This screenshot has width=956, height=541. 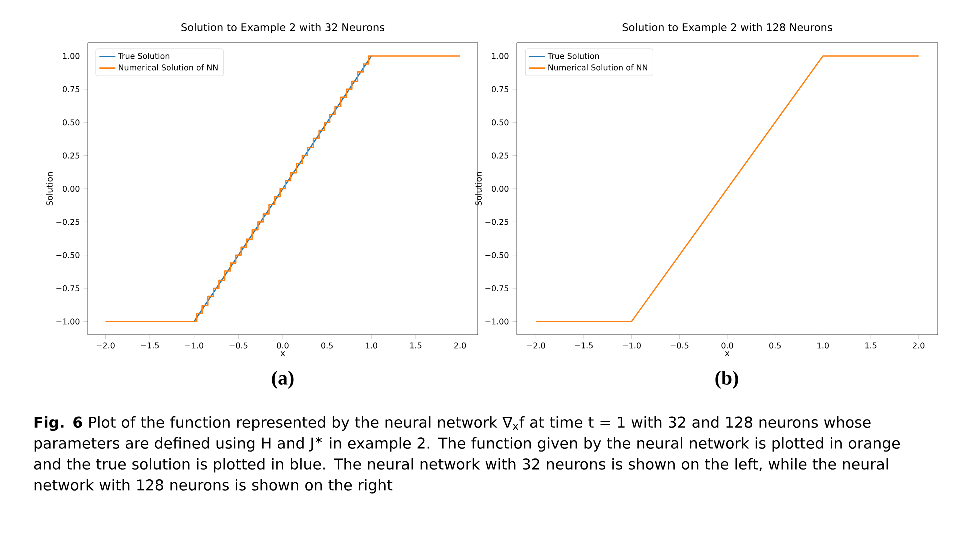 What do you see at coordinates (727, 28) in the screenshot?
I see `chart-title: Solution to Example 2 with 128 Neurons` at bounding box center [727, 28].